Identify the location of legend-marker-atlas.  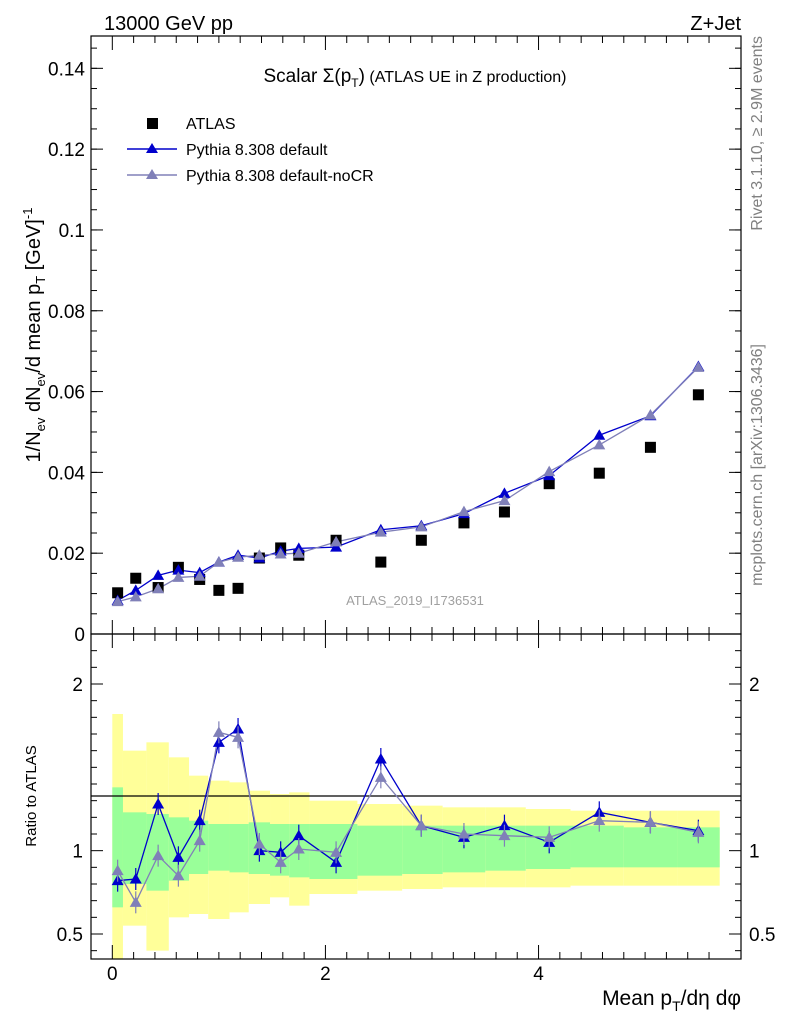
(152, 123).